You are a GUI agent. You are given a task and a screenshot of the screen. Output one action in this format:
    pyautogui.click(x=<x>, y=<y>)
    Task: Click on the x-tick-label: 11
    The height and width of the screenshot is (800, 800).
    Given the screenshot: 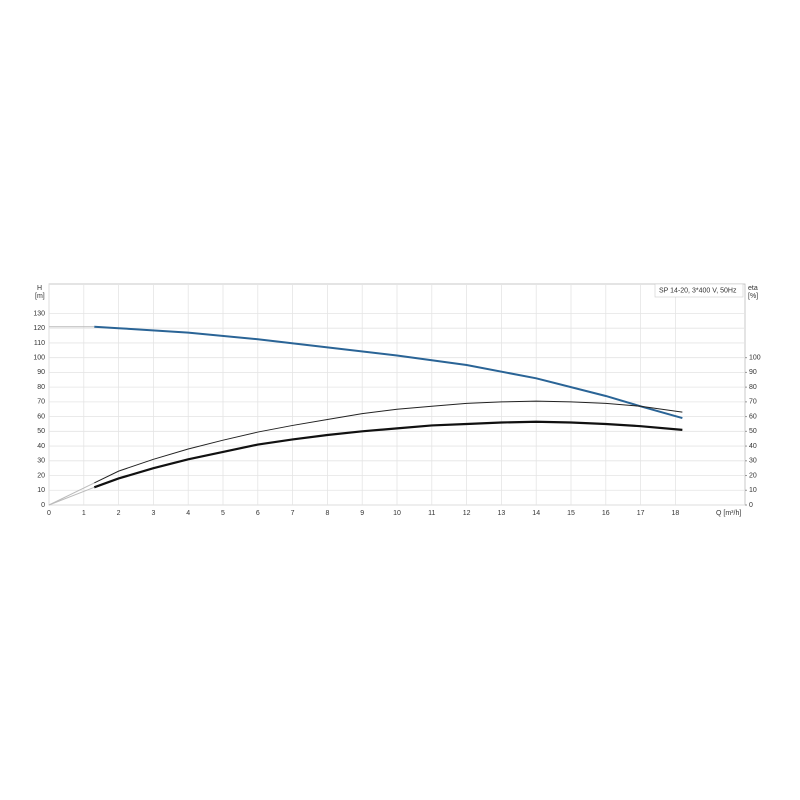 What is the action you would take?
    pyautogui.click(x=431, y=513)
    